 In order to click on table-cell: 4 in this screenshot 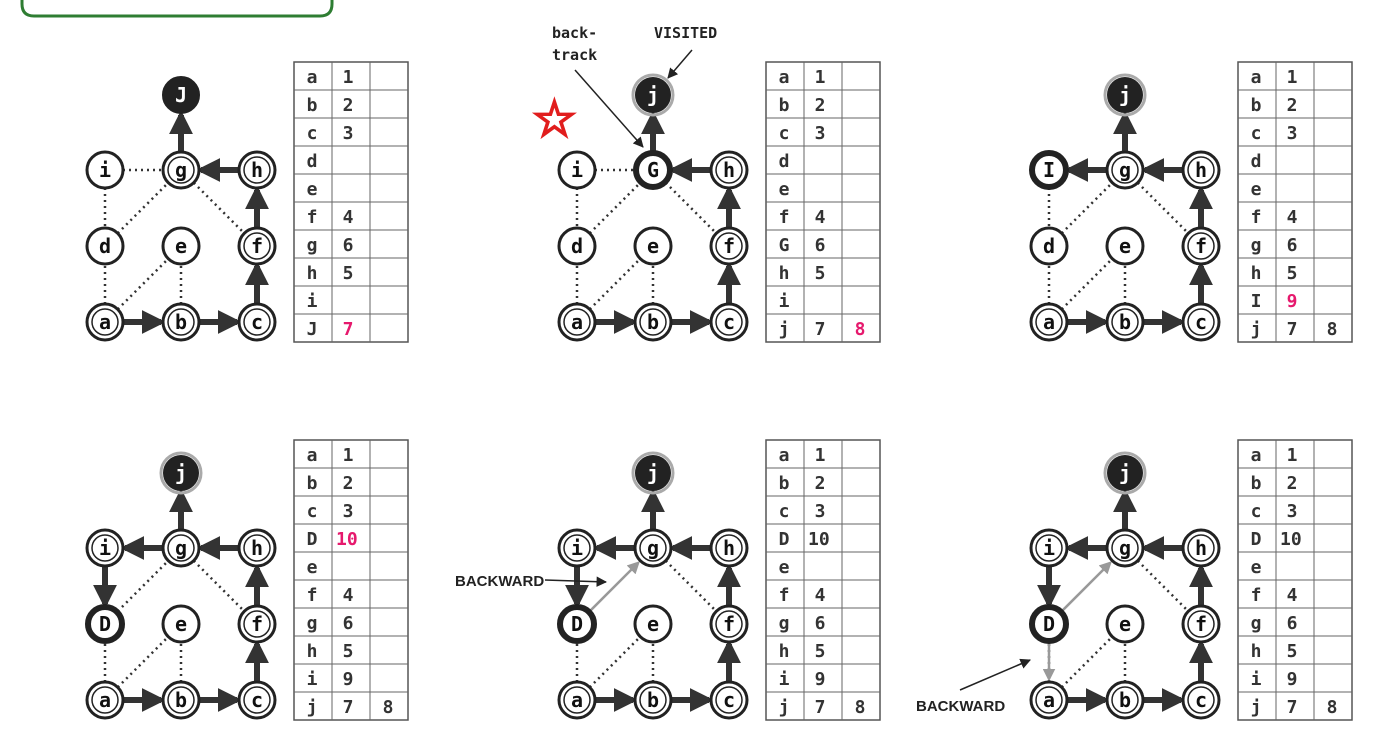, I will do `click(820, 217)`.